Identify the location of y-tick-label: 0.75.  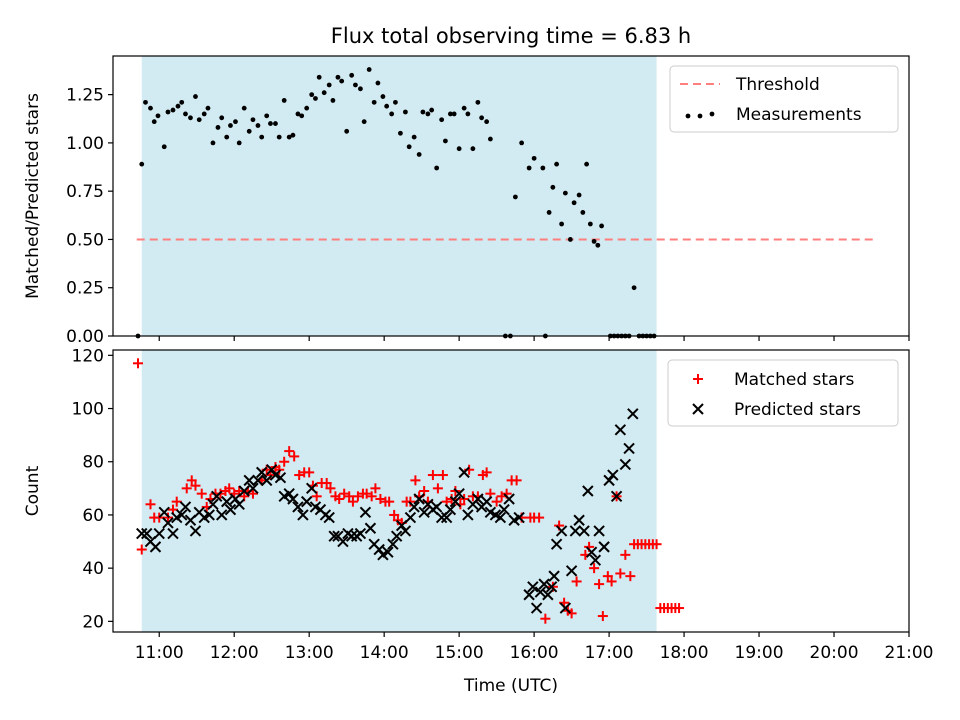
(85, 192).